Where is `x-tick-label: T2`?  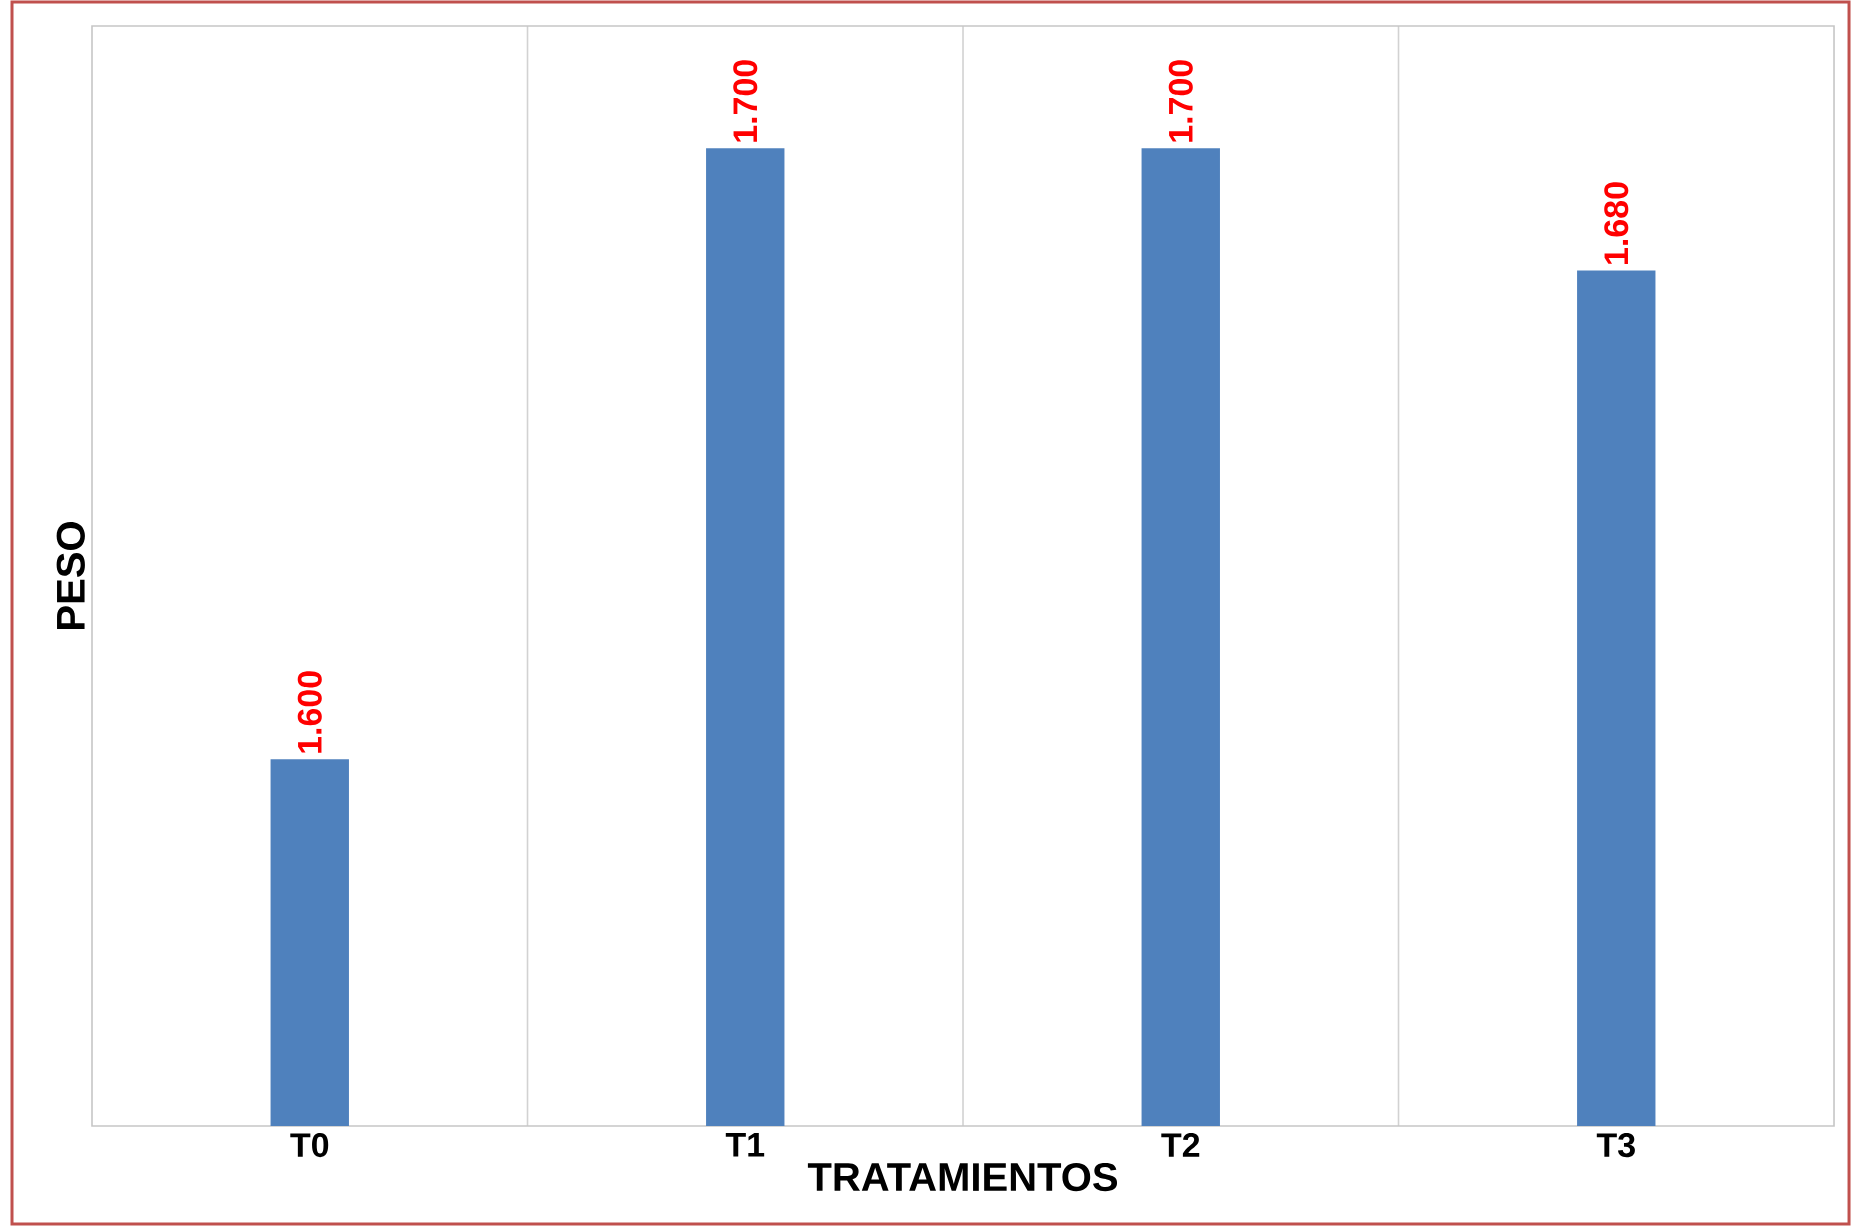
x-tick-label: T2 is located at coordinates (1180, 1145).